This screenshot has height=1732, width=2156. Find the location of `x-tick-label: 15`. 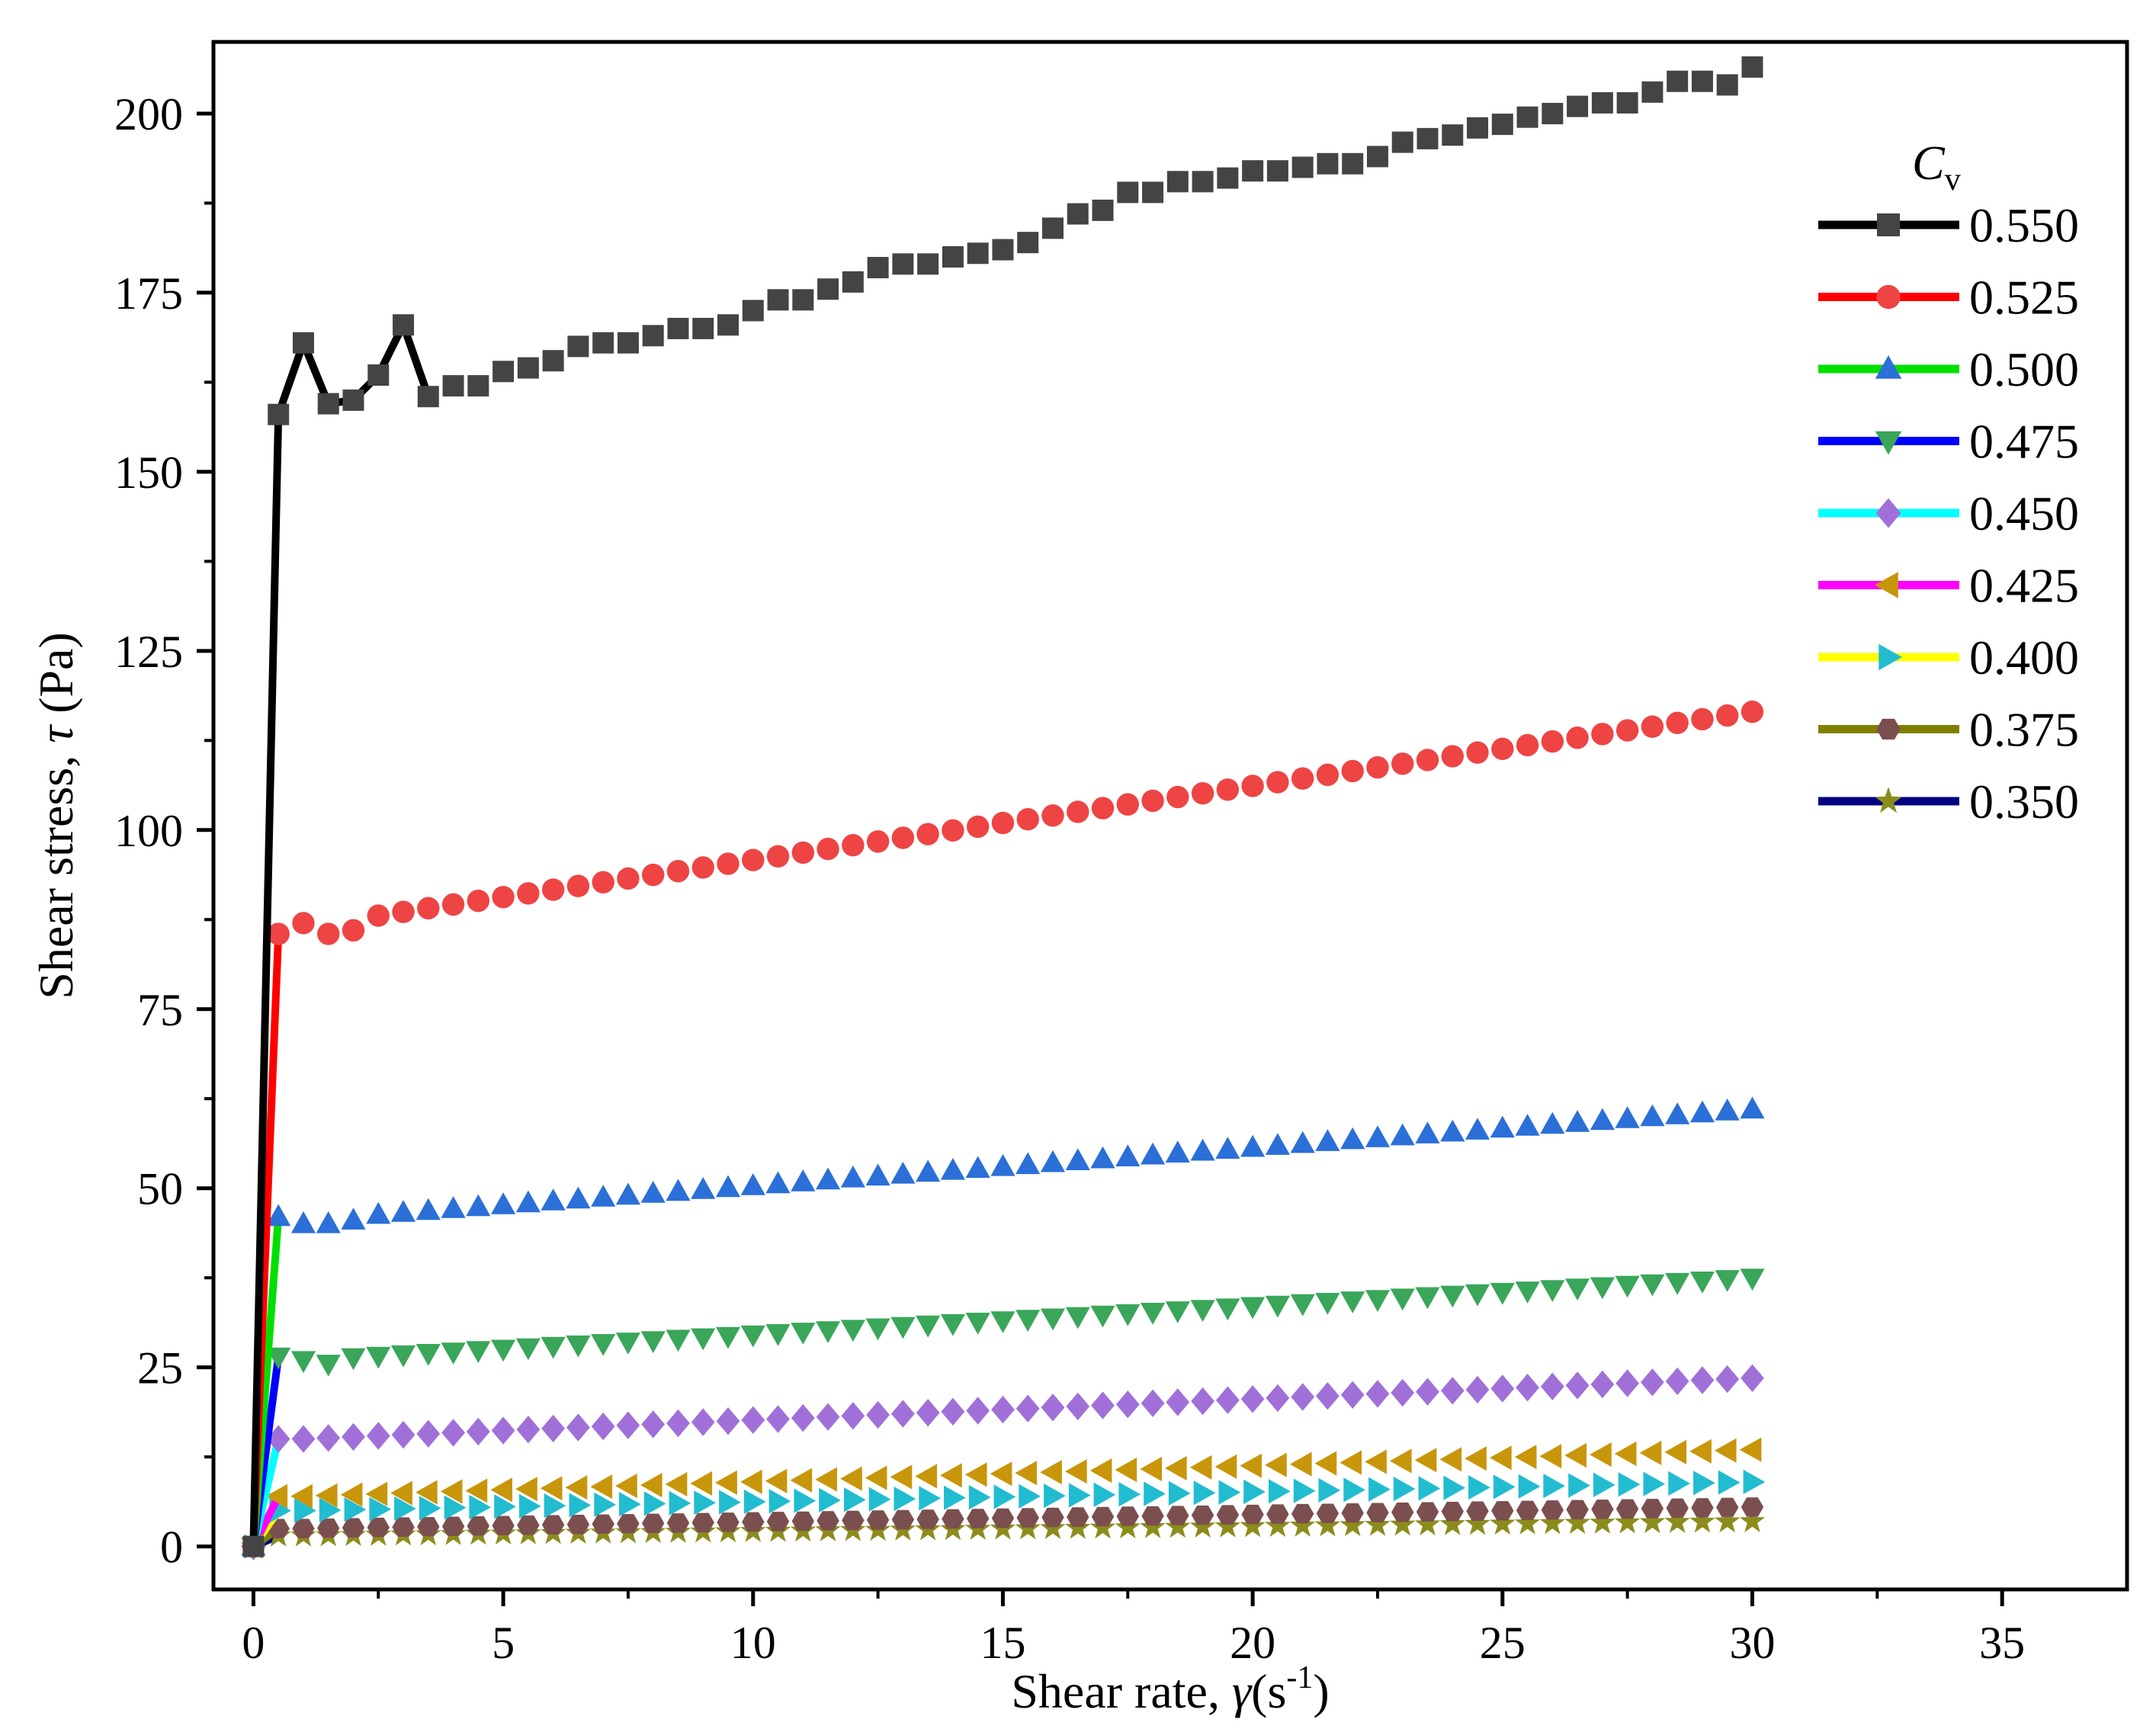

x-tick-label: 15 is located at coordinates (1002, 1643).